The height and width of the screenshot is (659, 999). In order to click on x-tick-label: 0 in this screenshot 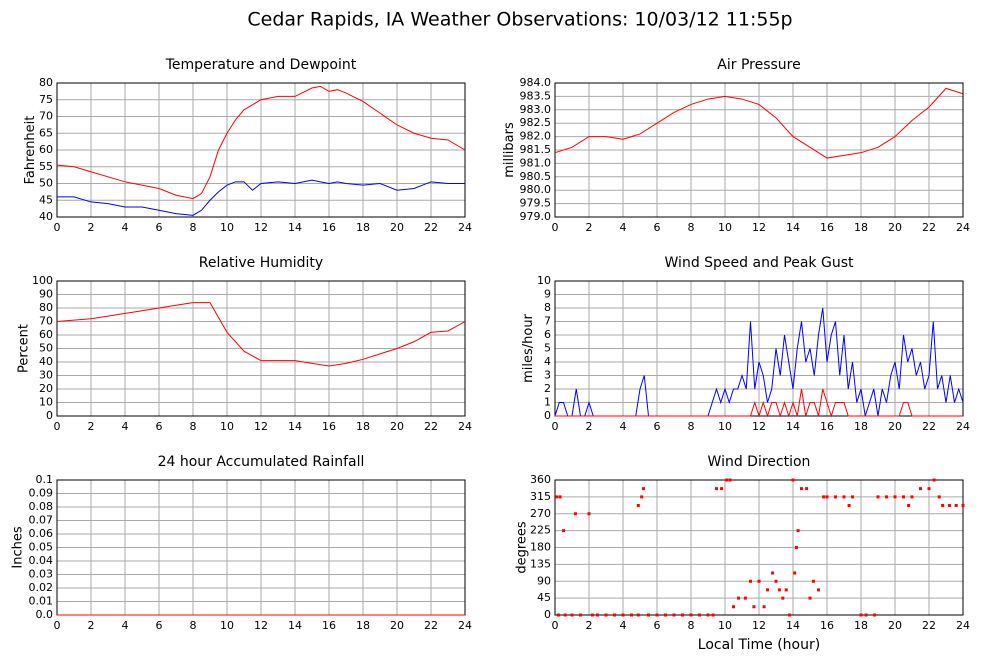, I will do `click(57, 625)`.